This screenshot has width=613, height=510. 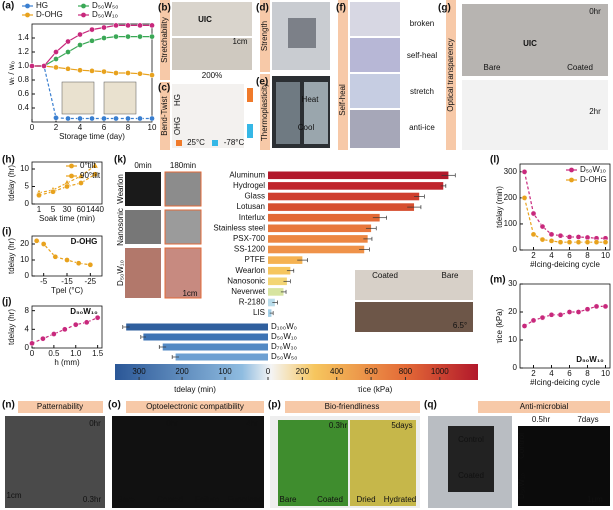 I want to click on x-tick-label: -25, so click(x=91, y=281).